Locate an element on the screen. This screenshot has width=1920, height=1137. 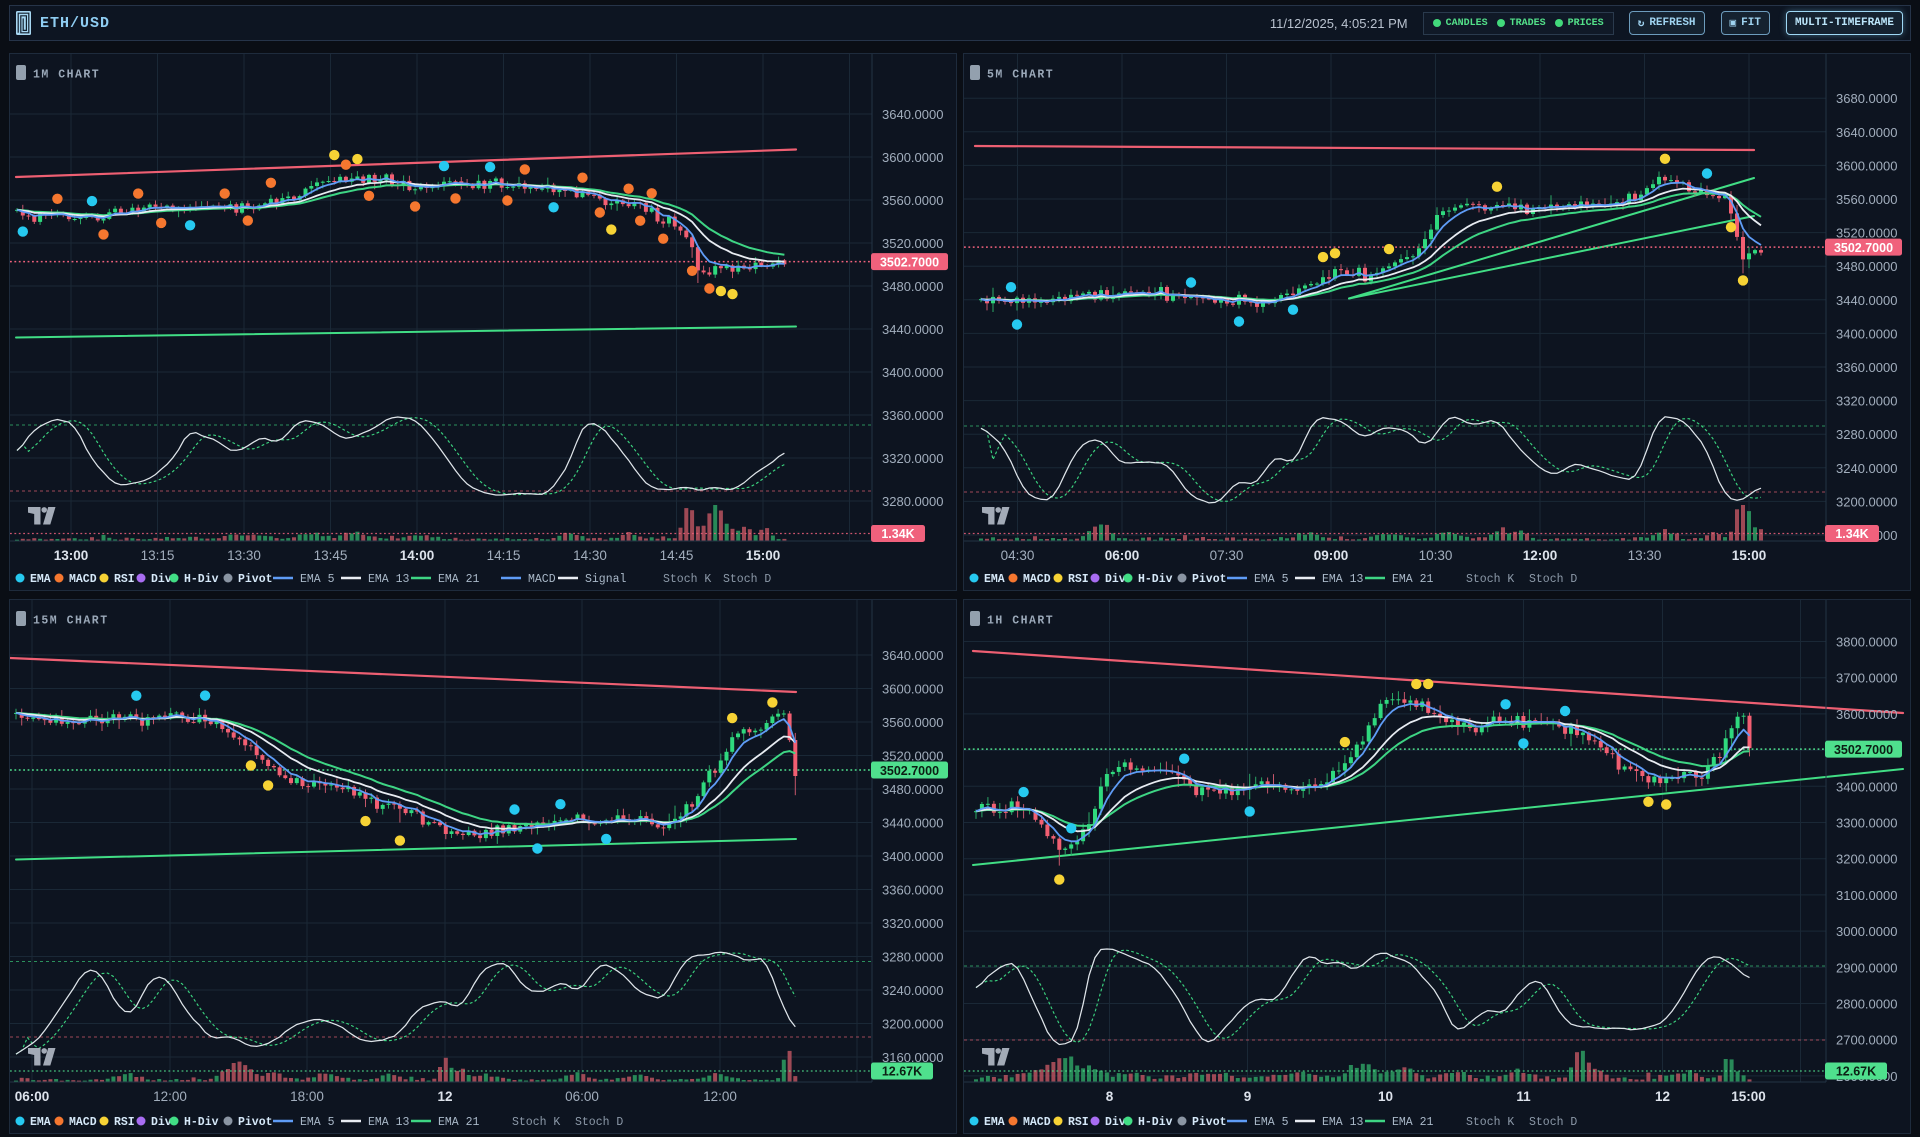
svg-text: 14:45 is located at coordinates (677, 555).